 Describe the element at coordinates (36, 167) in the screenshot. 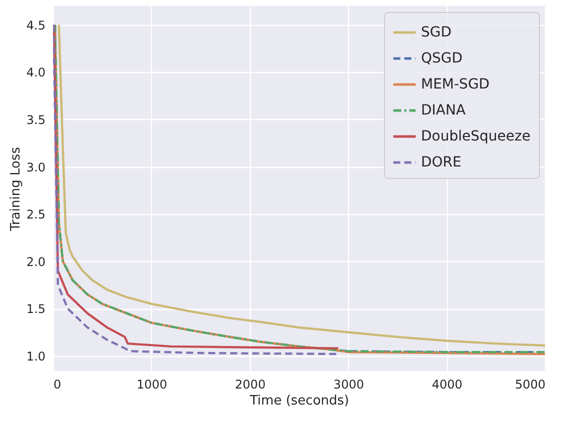

I see `y-tick-label: 3.0` at that location.